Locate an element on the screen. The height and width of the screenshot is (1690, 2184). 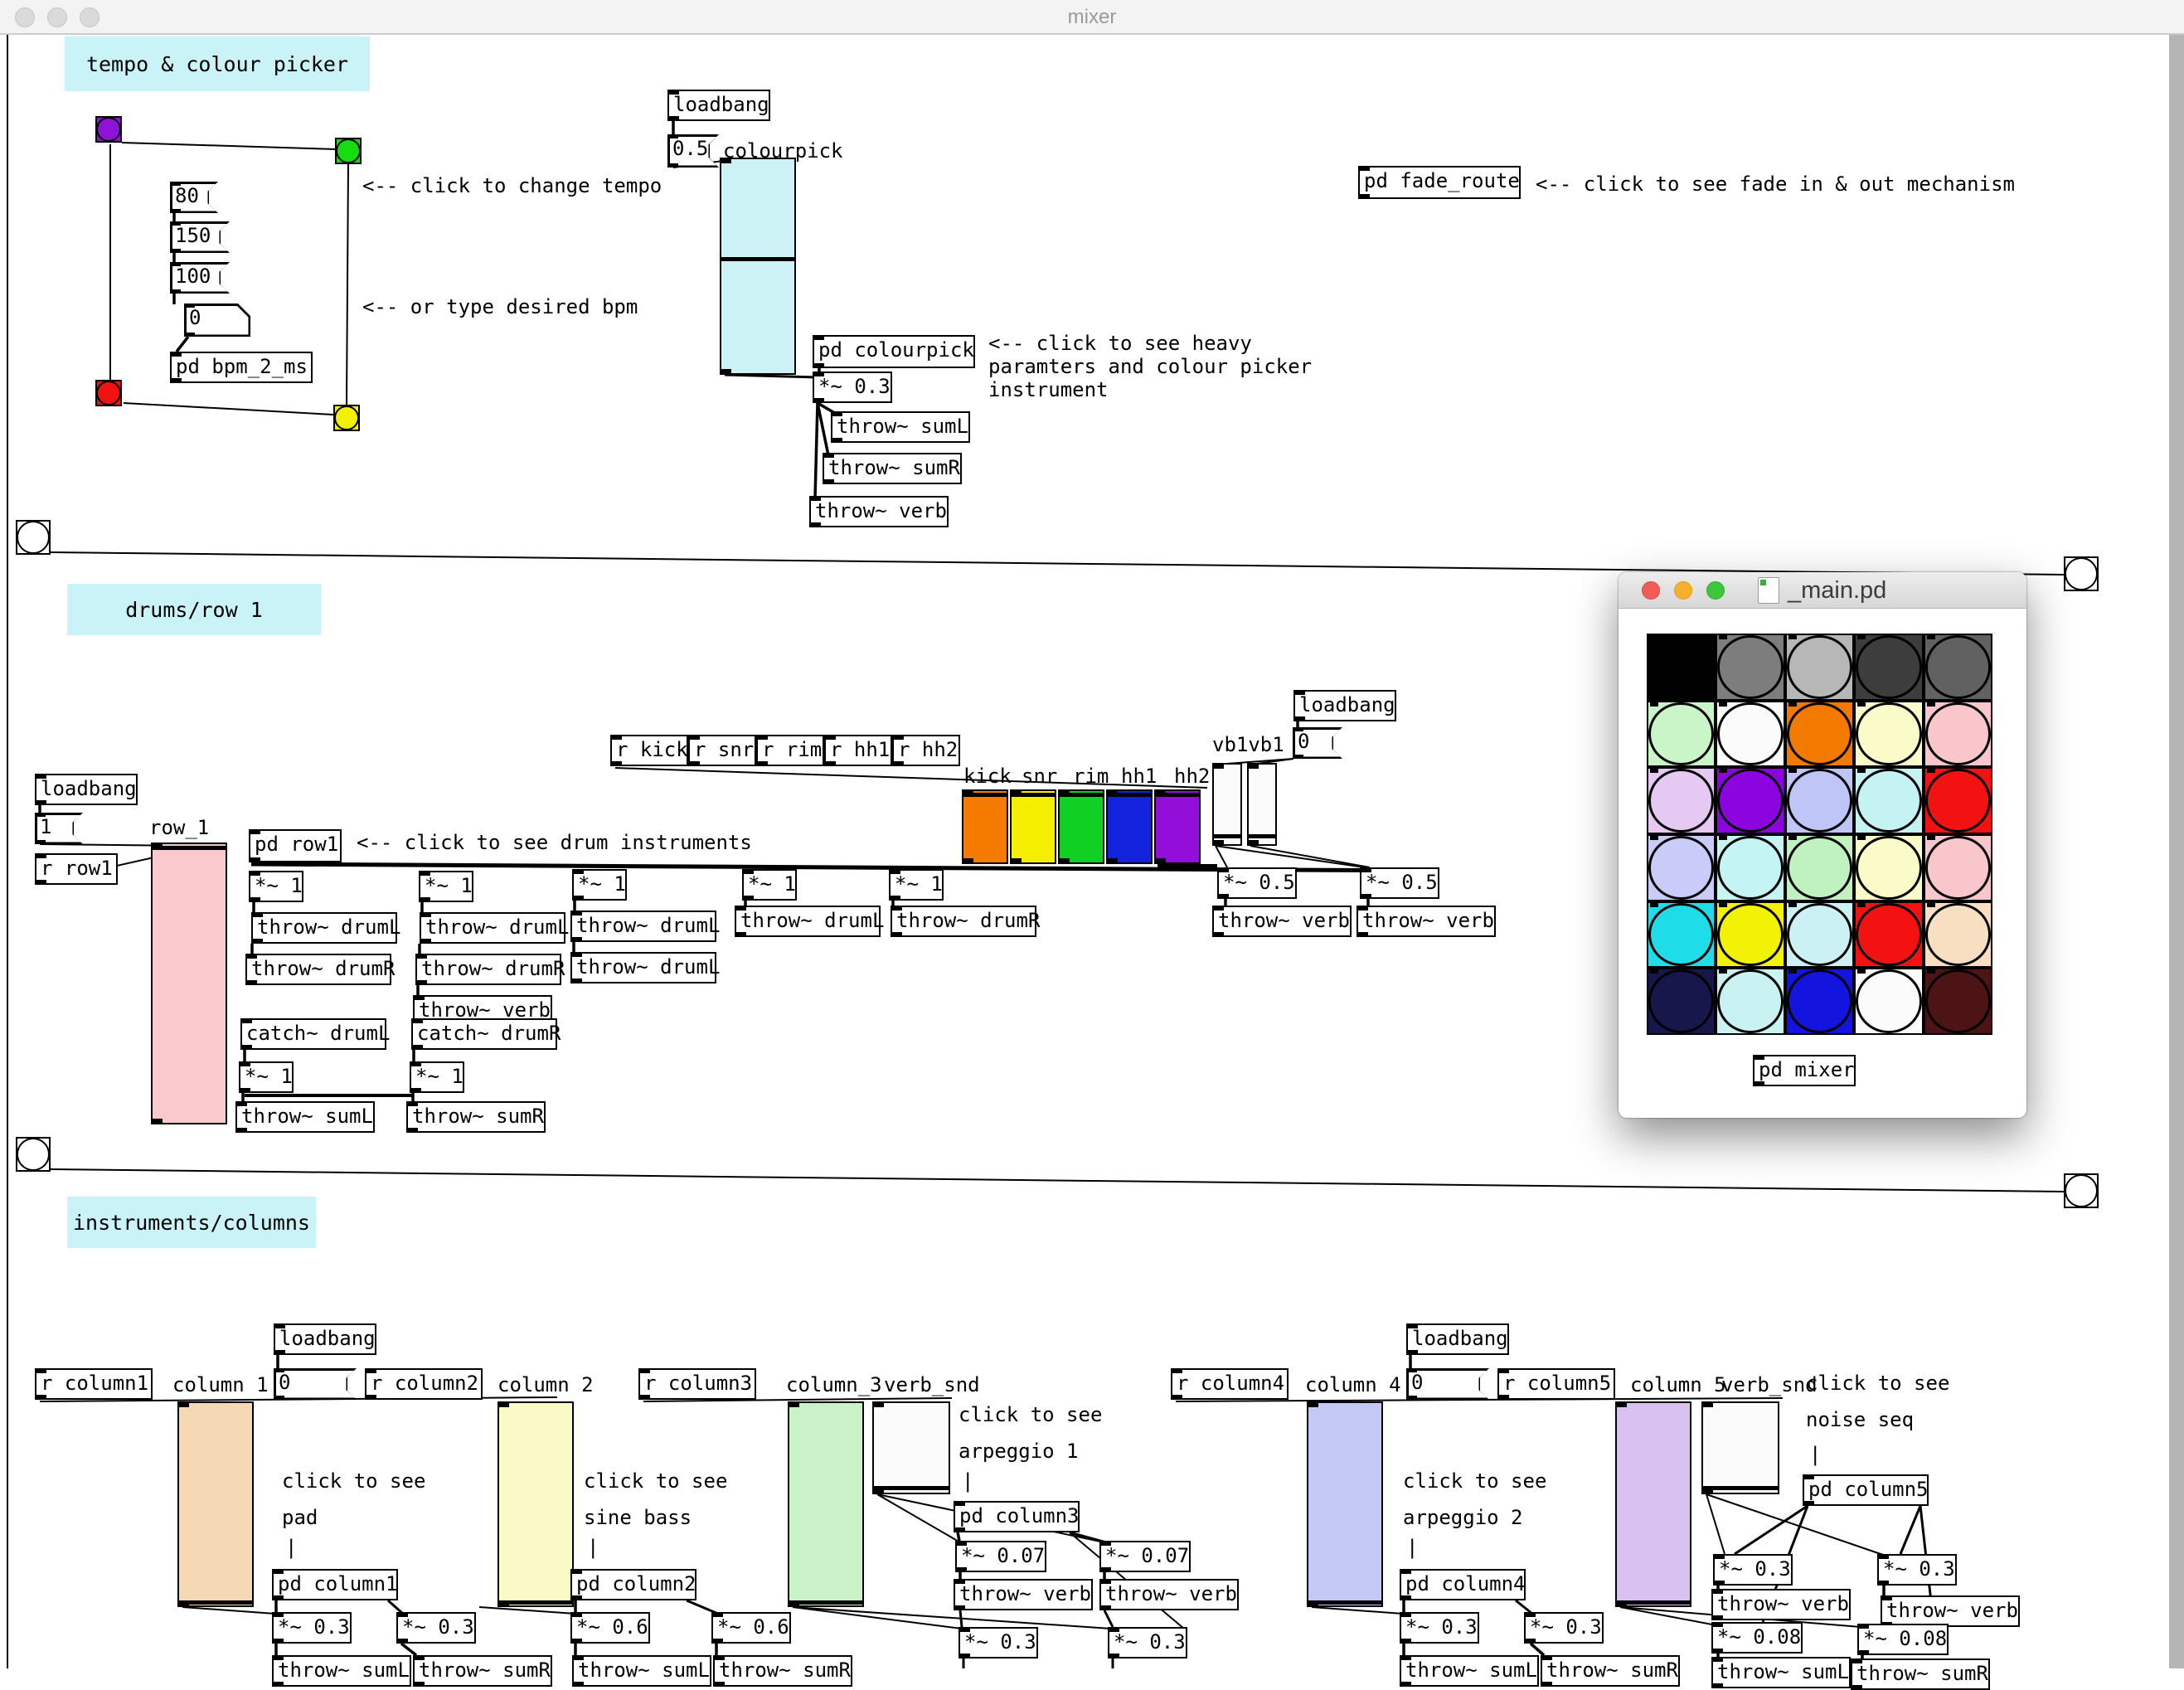
gain-object: *~ 0.07 is located at coordinates (1145, 1556).